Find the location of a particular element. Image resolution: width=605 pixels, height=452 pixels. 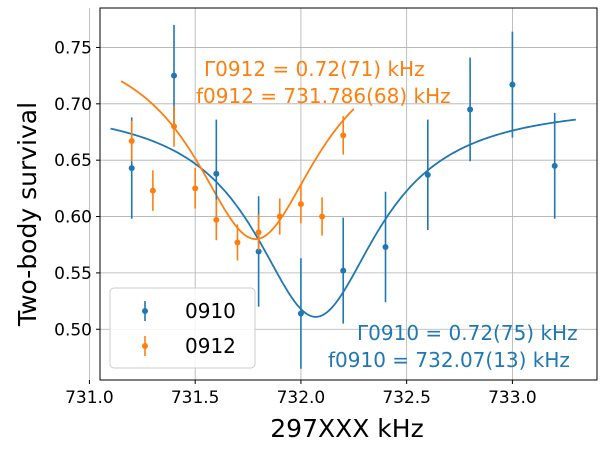

x-tick-label: 733.0 is located at coordinates (512, 398).